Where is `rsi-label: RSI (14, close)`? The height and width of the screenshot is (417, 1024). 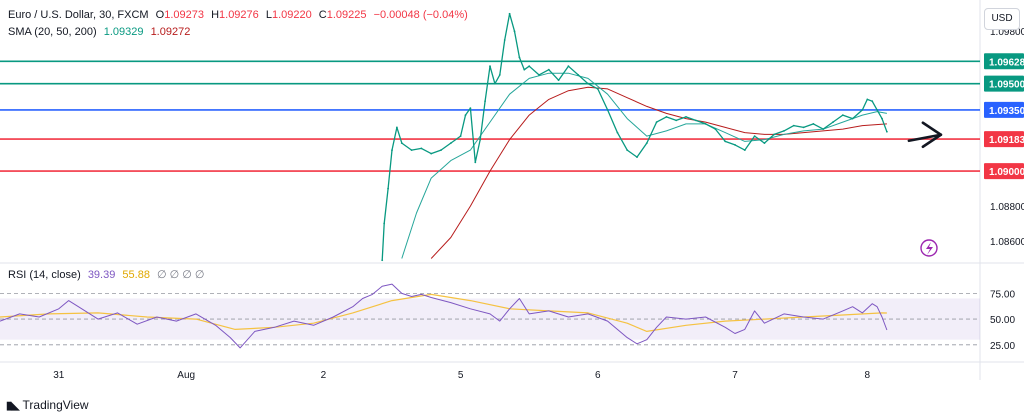 rsi-label: RSI (14, close) is located at coordinates (44, 275).